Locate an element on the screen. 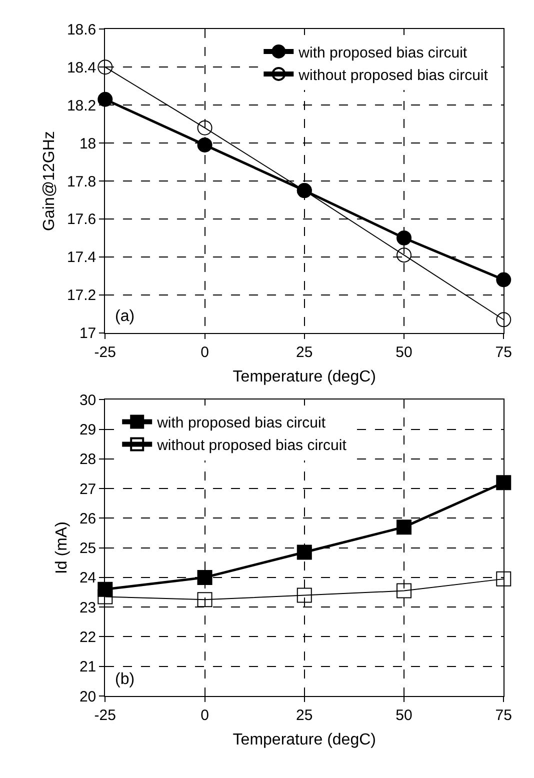 This screenshot has width=534, height=778. y-axis-title: Id (mA) is located at coordinates (61, 548).